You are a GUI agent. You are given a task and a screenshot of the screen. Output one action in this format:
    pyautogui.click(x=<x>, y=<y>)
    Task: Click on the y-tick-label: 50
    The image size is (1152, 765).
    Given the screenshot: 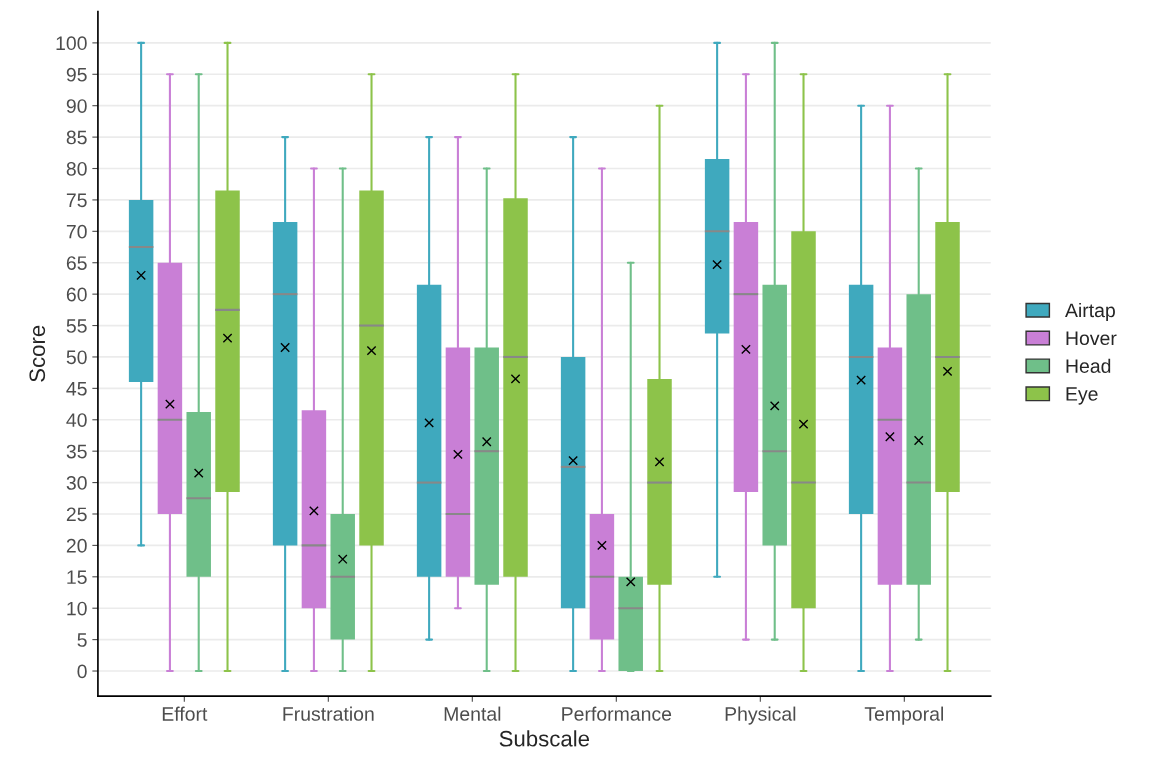 What is the action you would take?
    pyautogui.click(x=76, y=357)
    